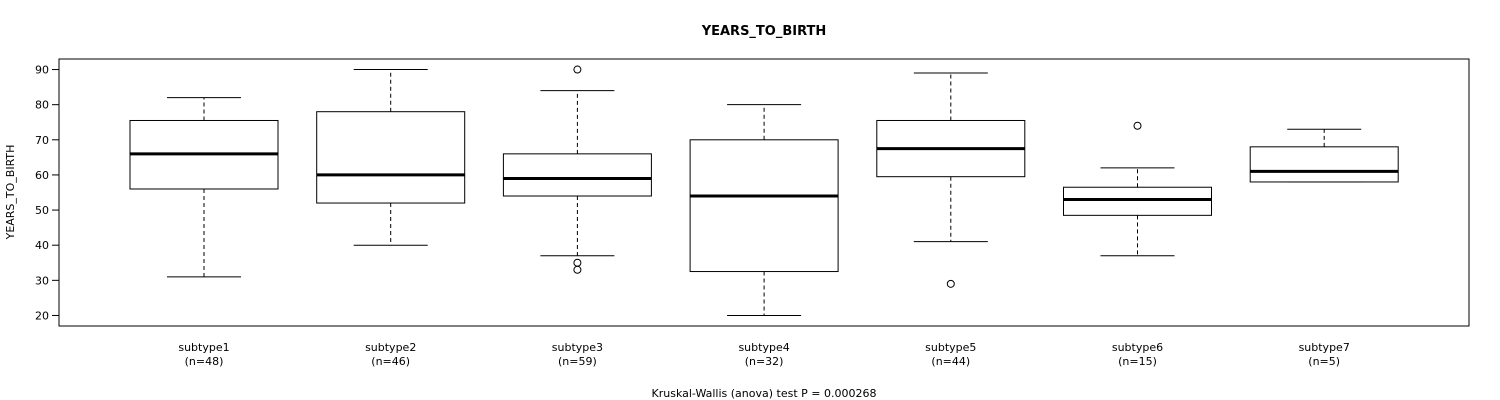  I want to click on category-label: subtype7, so click(1324, 347).